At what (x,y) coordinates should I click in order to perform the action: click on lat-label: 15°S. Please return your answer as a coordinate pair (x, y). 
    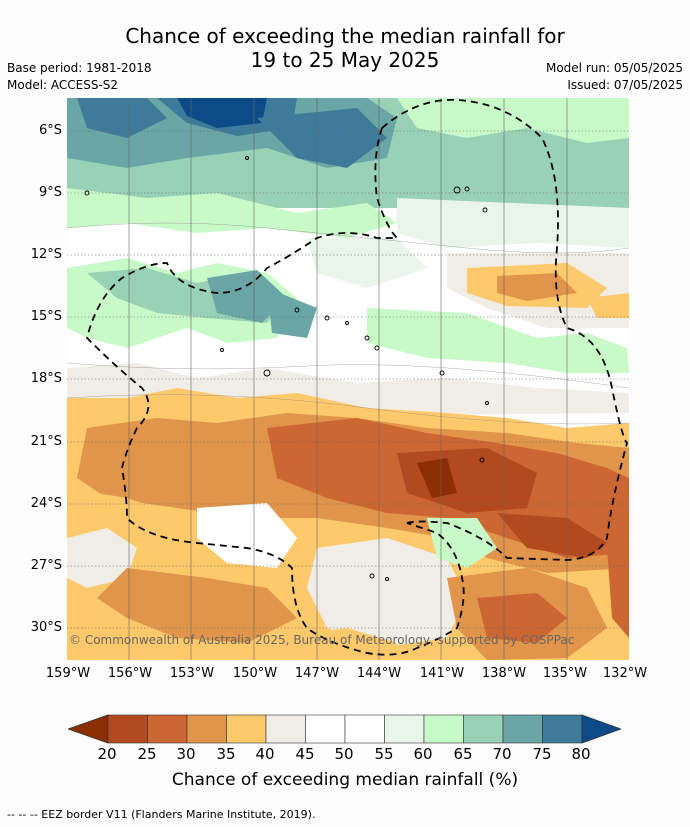
    Looking at the image, I should click on (46, 316).